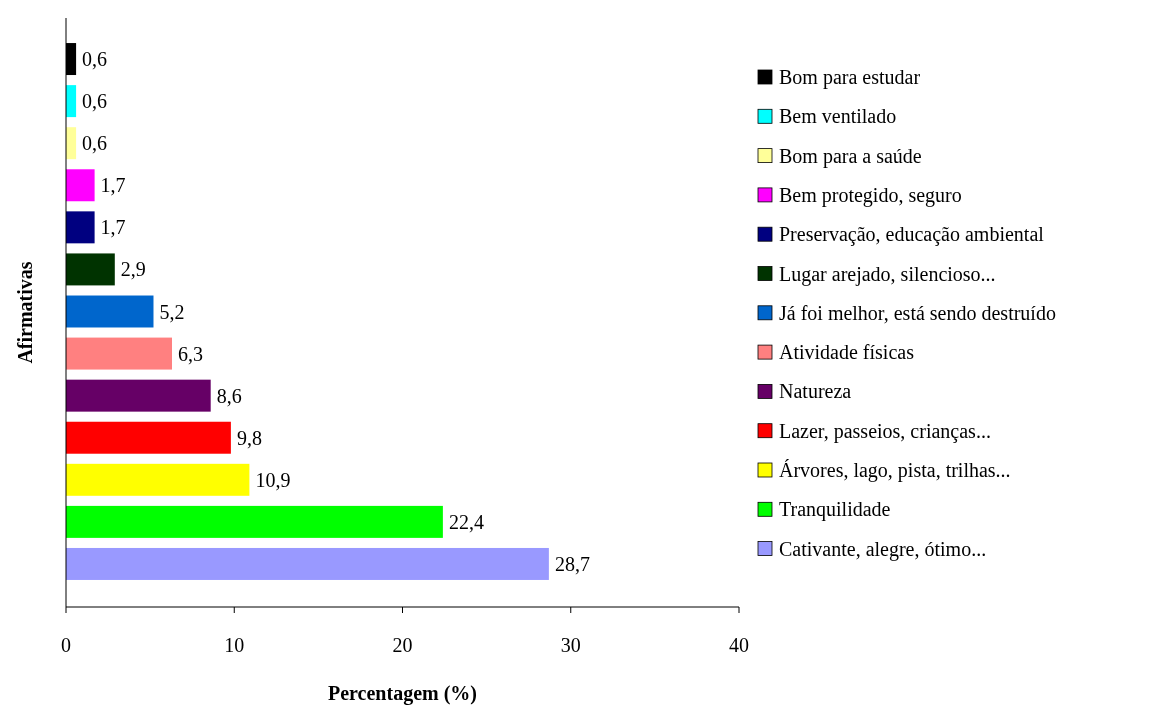 Image resolution: width=1163 pixels, height=706 pixels. I want to click on legend-label: Tranquilidade, so click(835, 510).